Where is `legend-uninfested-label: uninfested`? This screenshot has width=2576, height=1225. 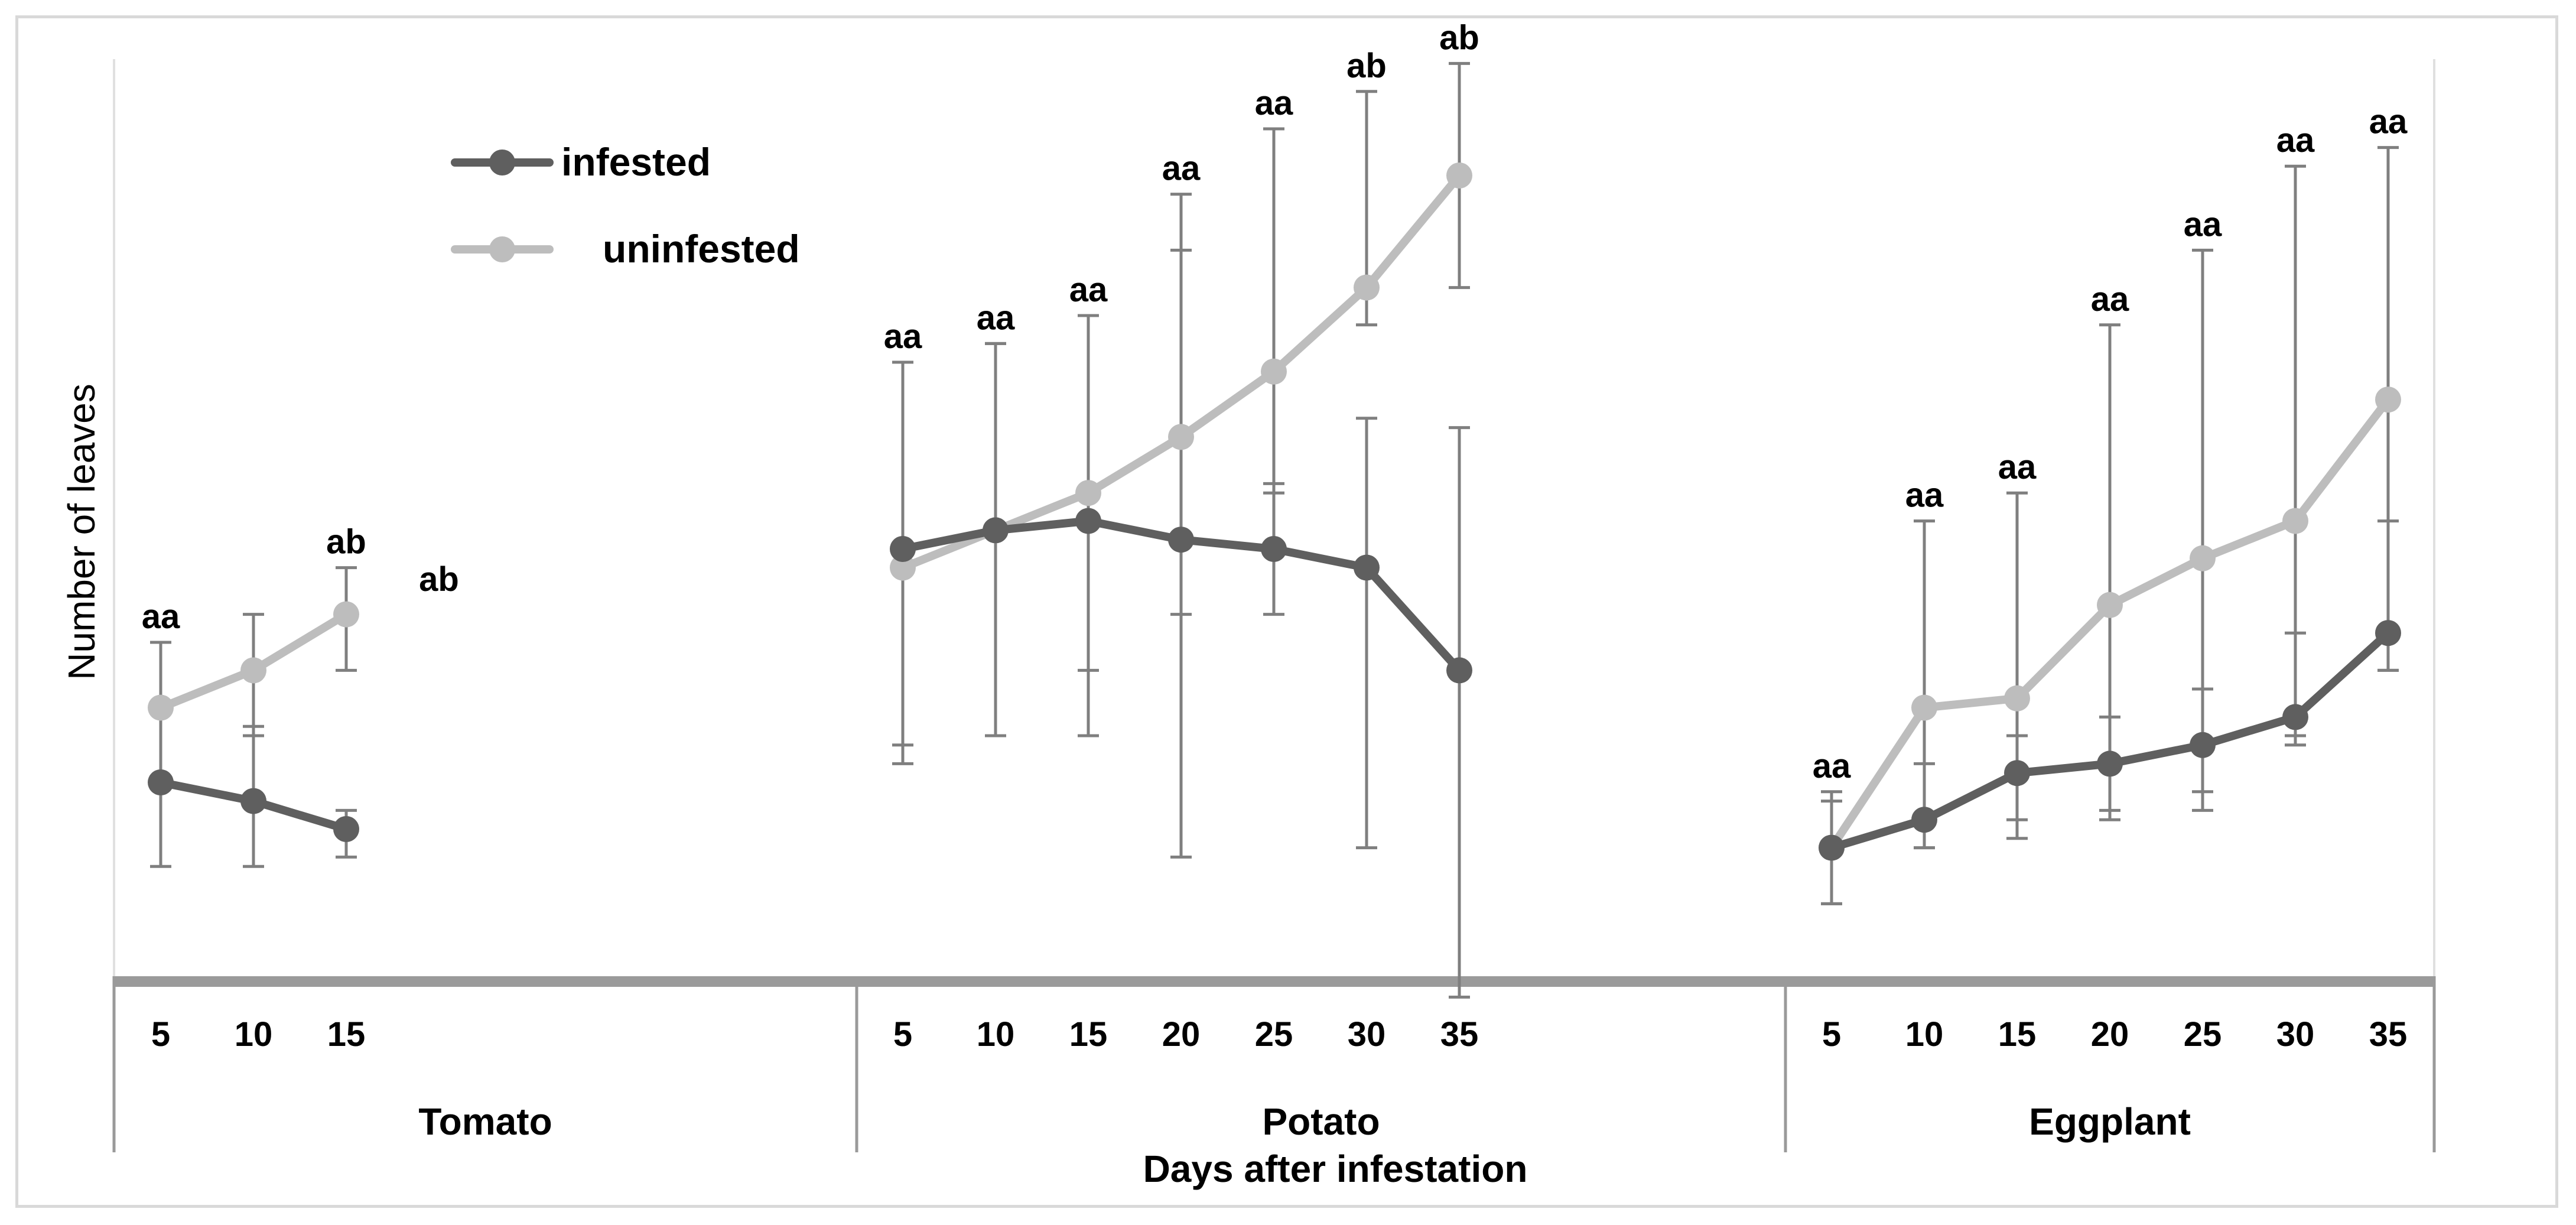 legend-uninfested-label: uninfested is located at coordinates (702, 249).